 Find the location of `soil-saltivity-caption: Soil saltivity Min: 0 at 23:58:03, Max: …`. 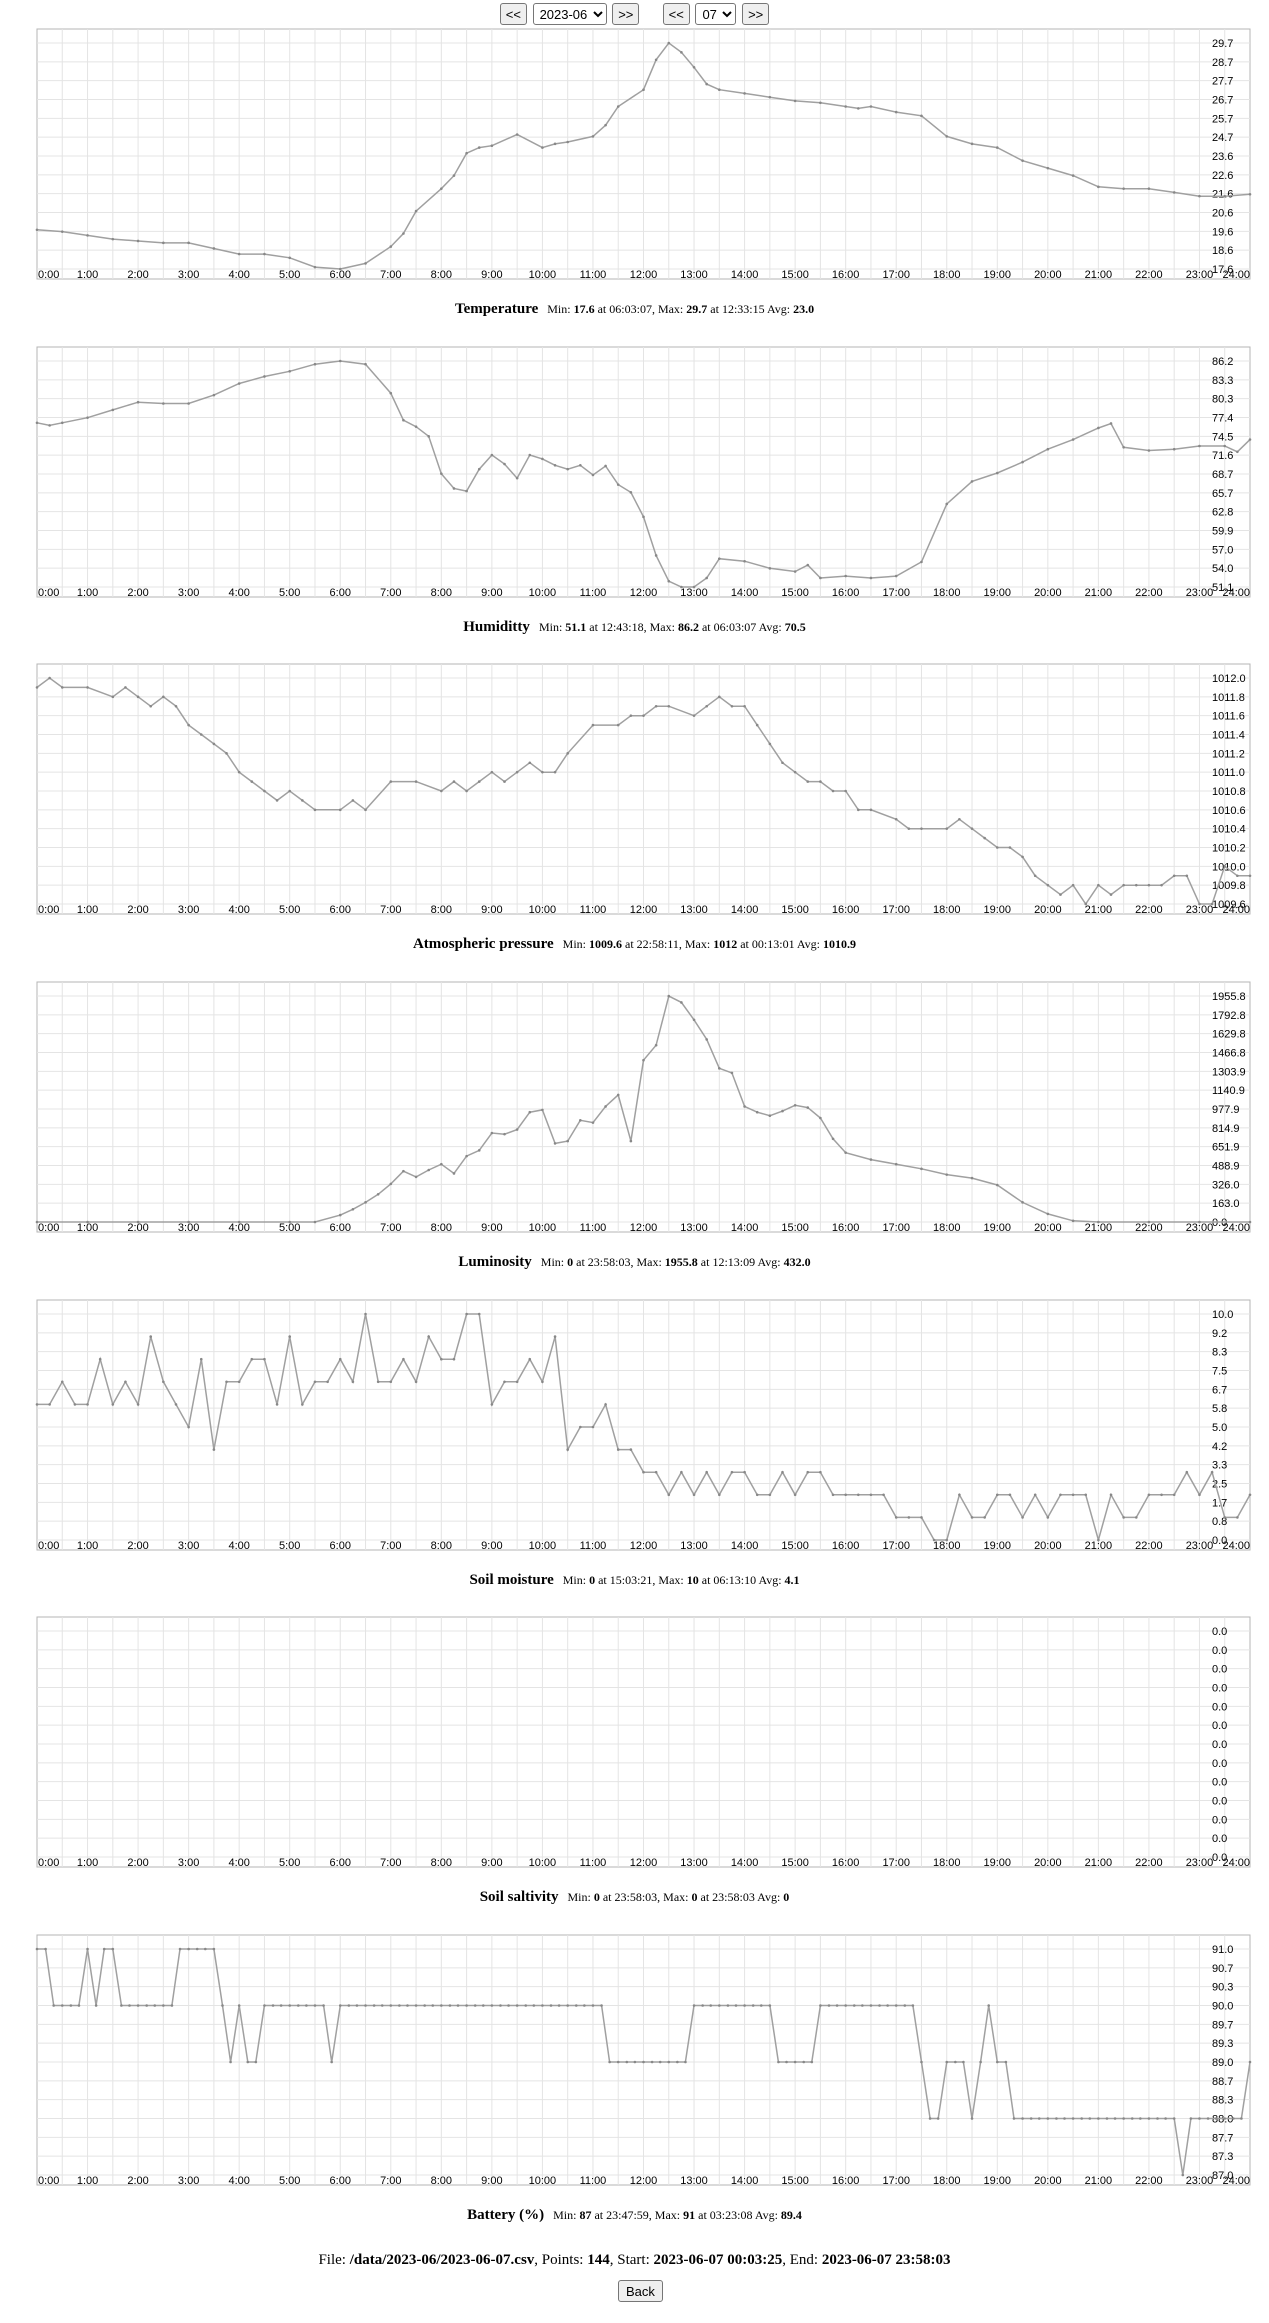

soil-saltivity-caption: Soil saltivity Min: 0 at 23:58:03, Max: … is located at coordinates (634, 1897).